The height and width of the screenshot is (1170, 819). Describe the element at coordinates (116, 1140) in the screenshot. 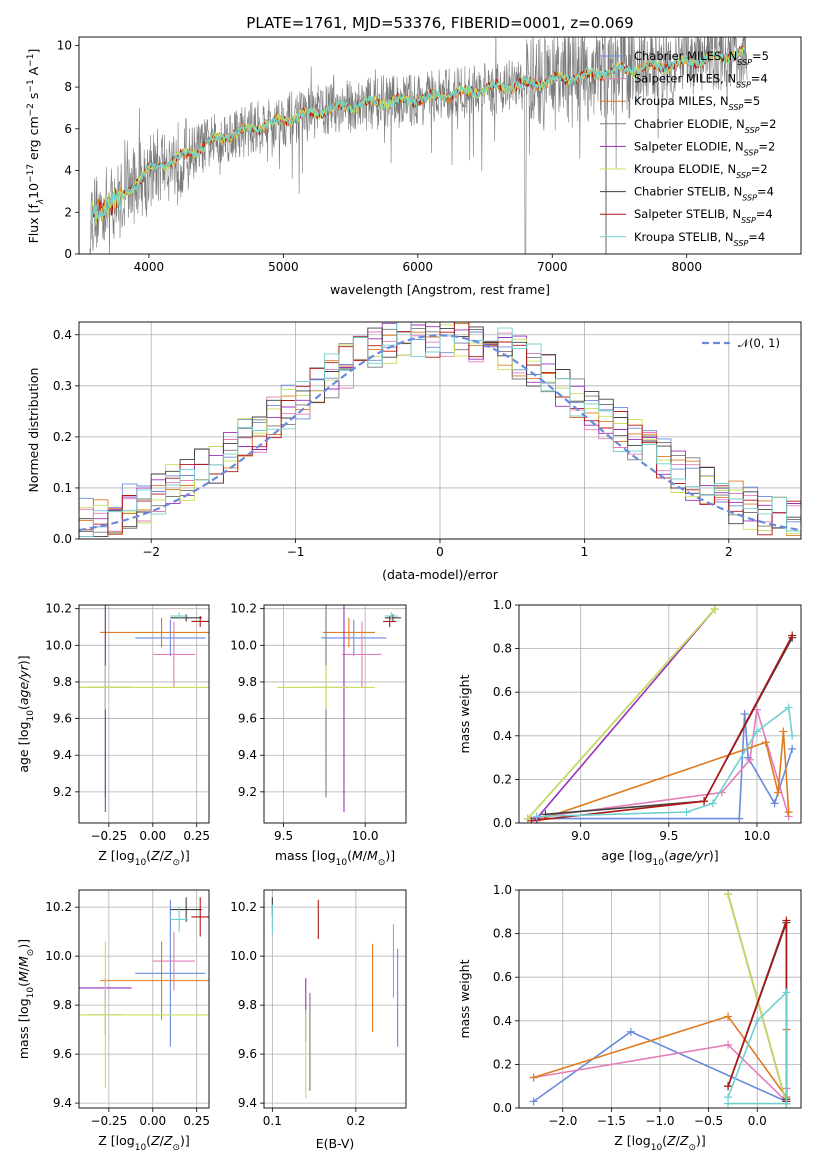

I see `label-part: Z [log` at that location.